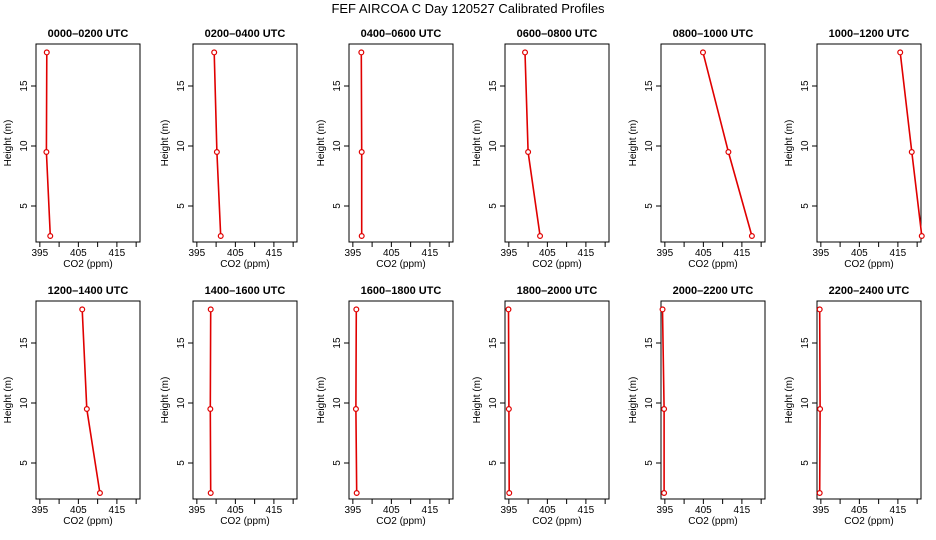 The width and height of the screenshot is (936, 540). I want to click on panel-title: 0400–0600 UTC, so click(401, 34).